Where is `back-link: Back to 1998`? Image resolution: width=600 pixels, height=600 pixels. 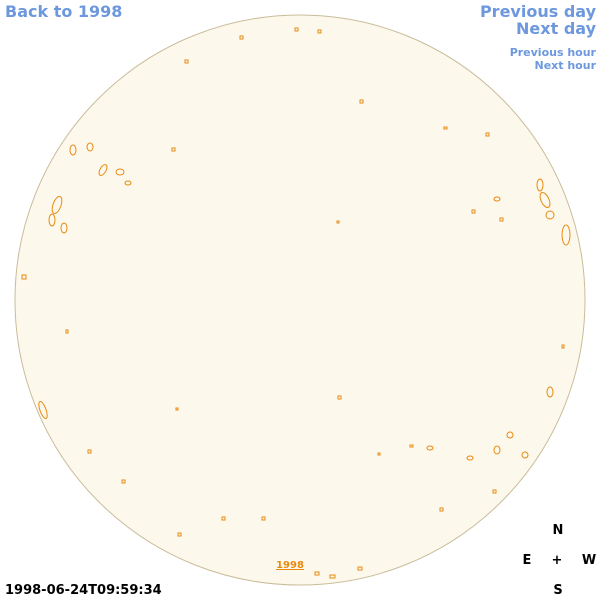
back-link: Back to 1998 is located at coordinates (63, 11).